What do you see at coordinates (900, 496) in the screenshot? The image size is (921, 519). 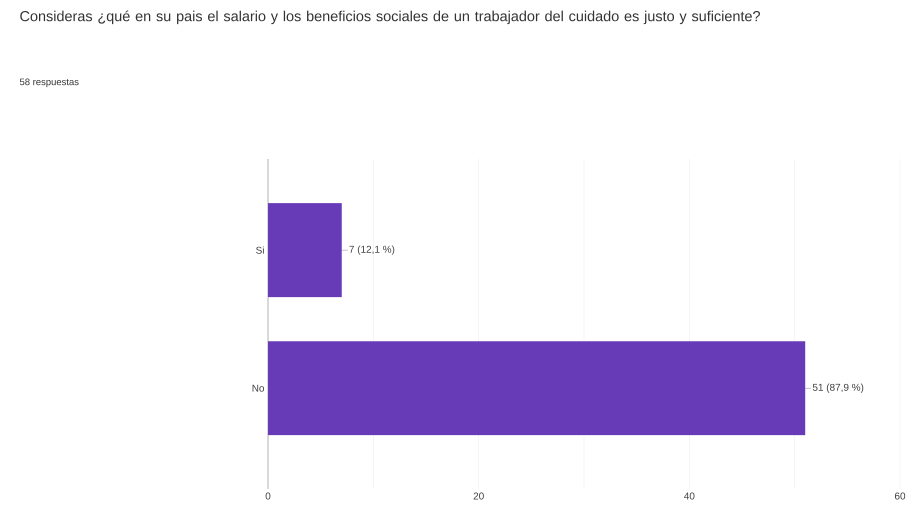 I see `x-tick-label: 60` at bounding box center [900, 496].